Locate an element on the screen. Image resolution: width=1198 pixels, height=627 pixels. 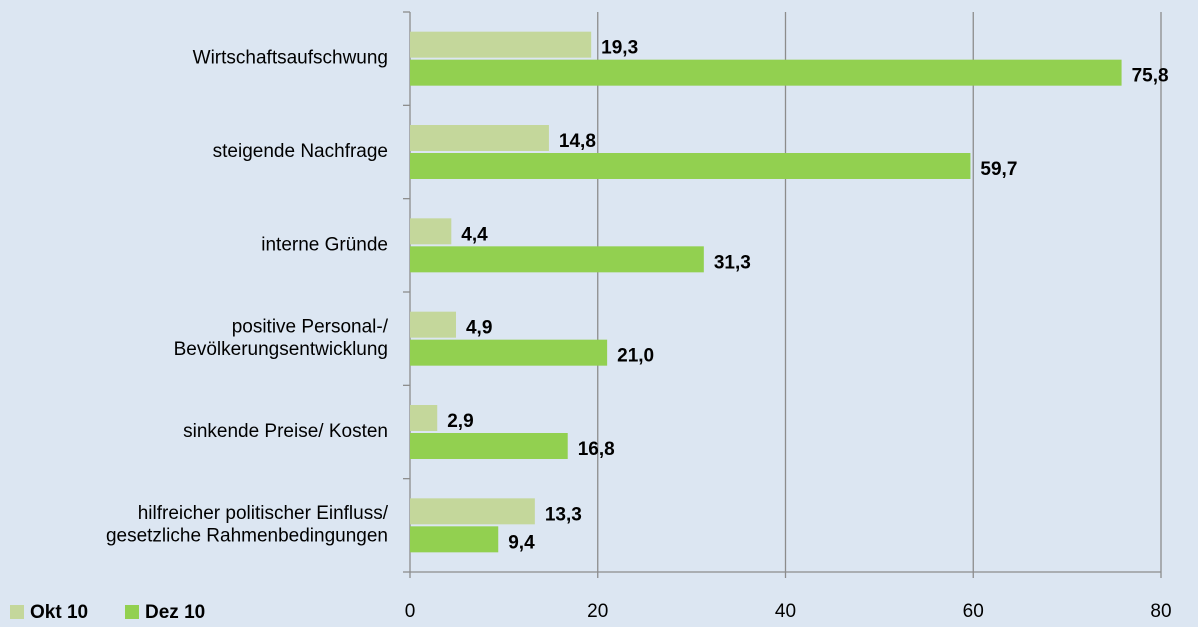
value-label: 13,3 is located at coordinates (563, 514).